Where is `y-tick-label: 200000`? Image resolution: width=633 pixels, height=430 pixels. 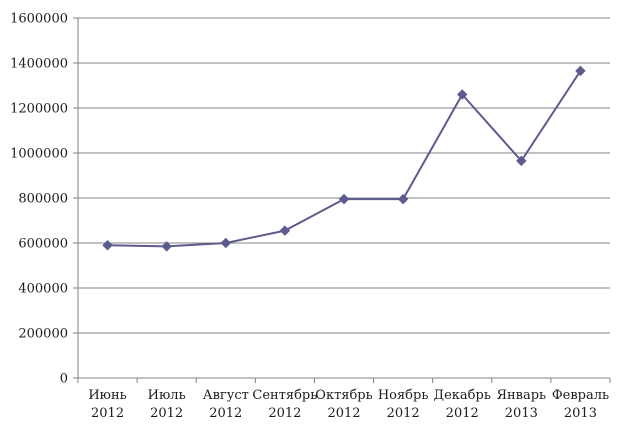
y-tick-label: 200000 is located at coordinates (43, 334).